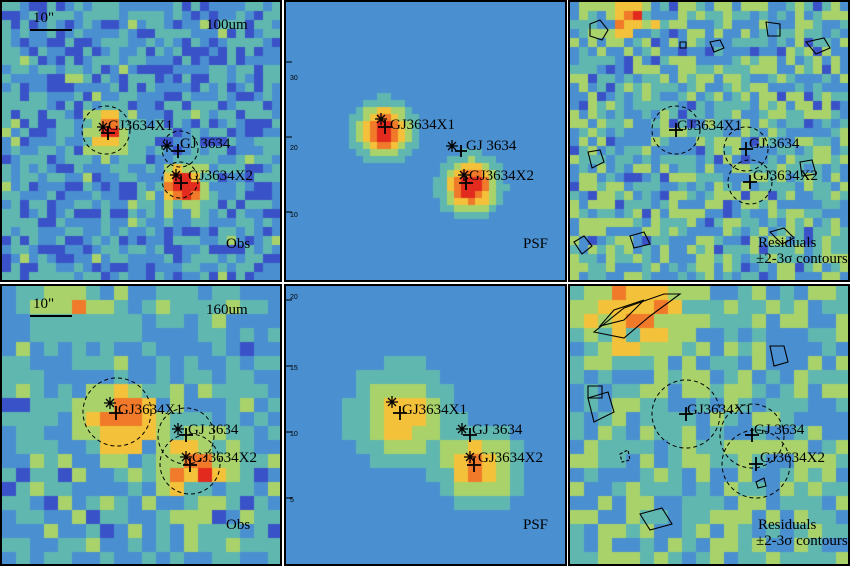  Describe the element at coordinates (141, 114) in the screenshot. I see `overlay-100um-obs: GJ3634X1 GJ 3634 GJ3634X2` at that location.